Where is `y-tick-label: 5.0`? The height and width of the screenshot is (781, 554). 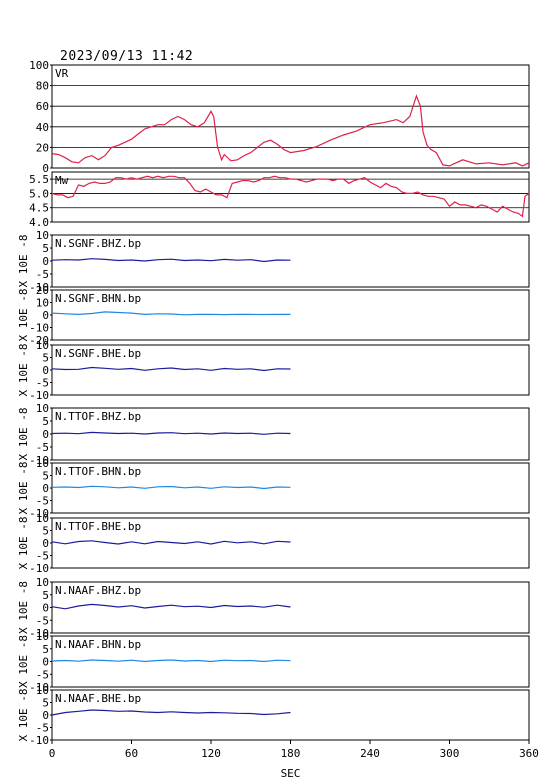 y-tick-label: 5.0 is located at coordinates (39, 193).